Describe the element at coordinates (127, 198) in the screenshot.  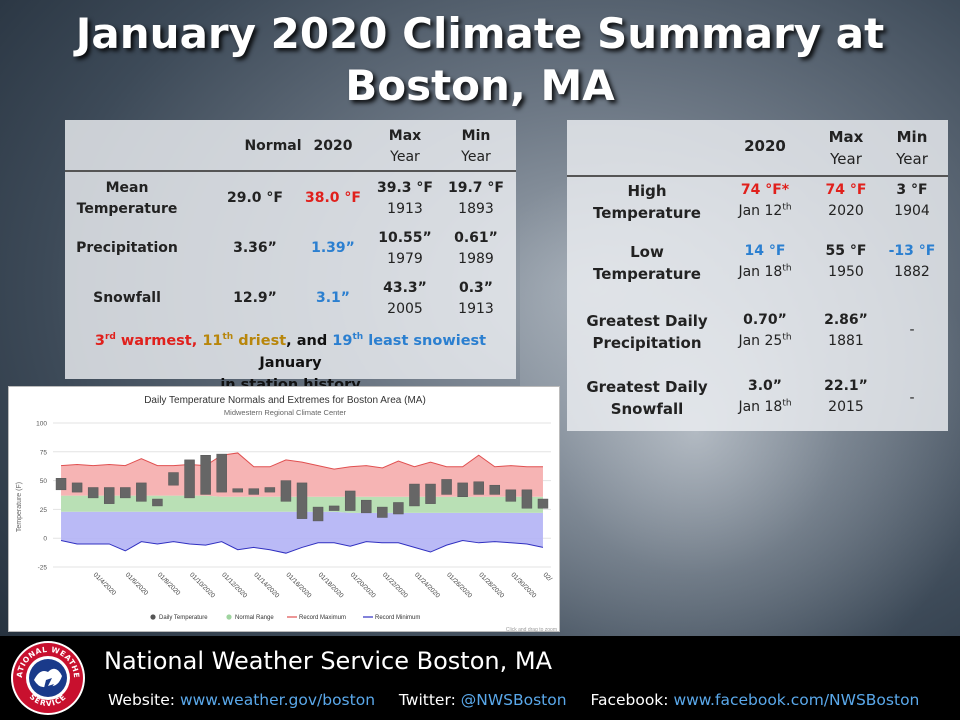
I see `row-label-mean-temp: Mean Temperature` at that location.